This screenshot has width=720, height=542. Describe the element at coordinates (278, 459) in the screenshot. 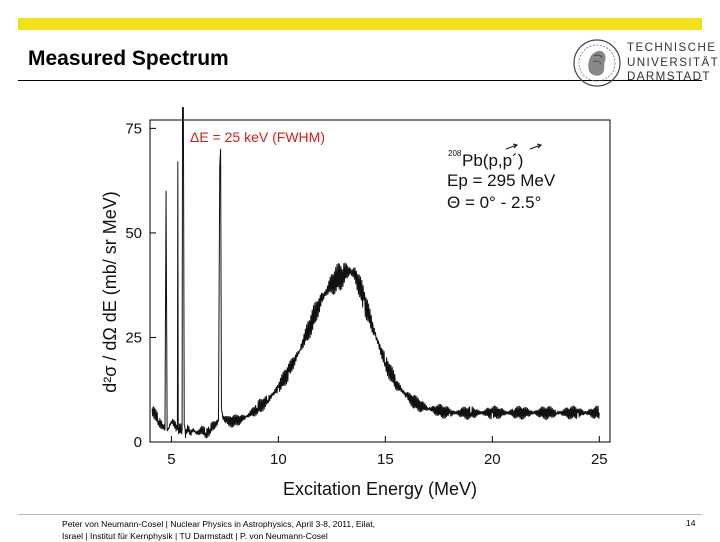

I see `x-tick-label: 10` at that location.